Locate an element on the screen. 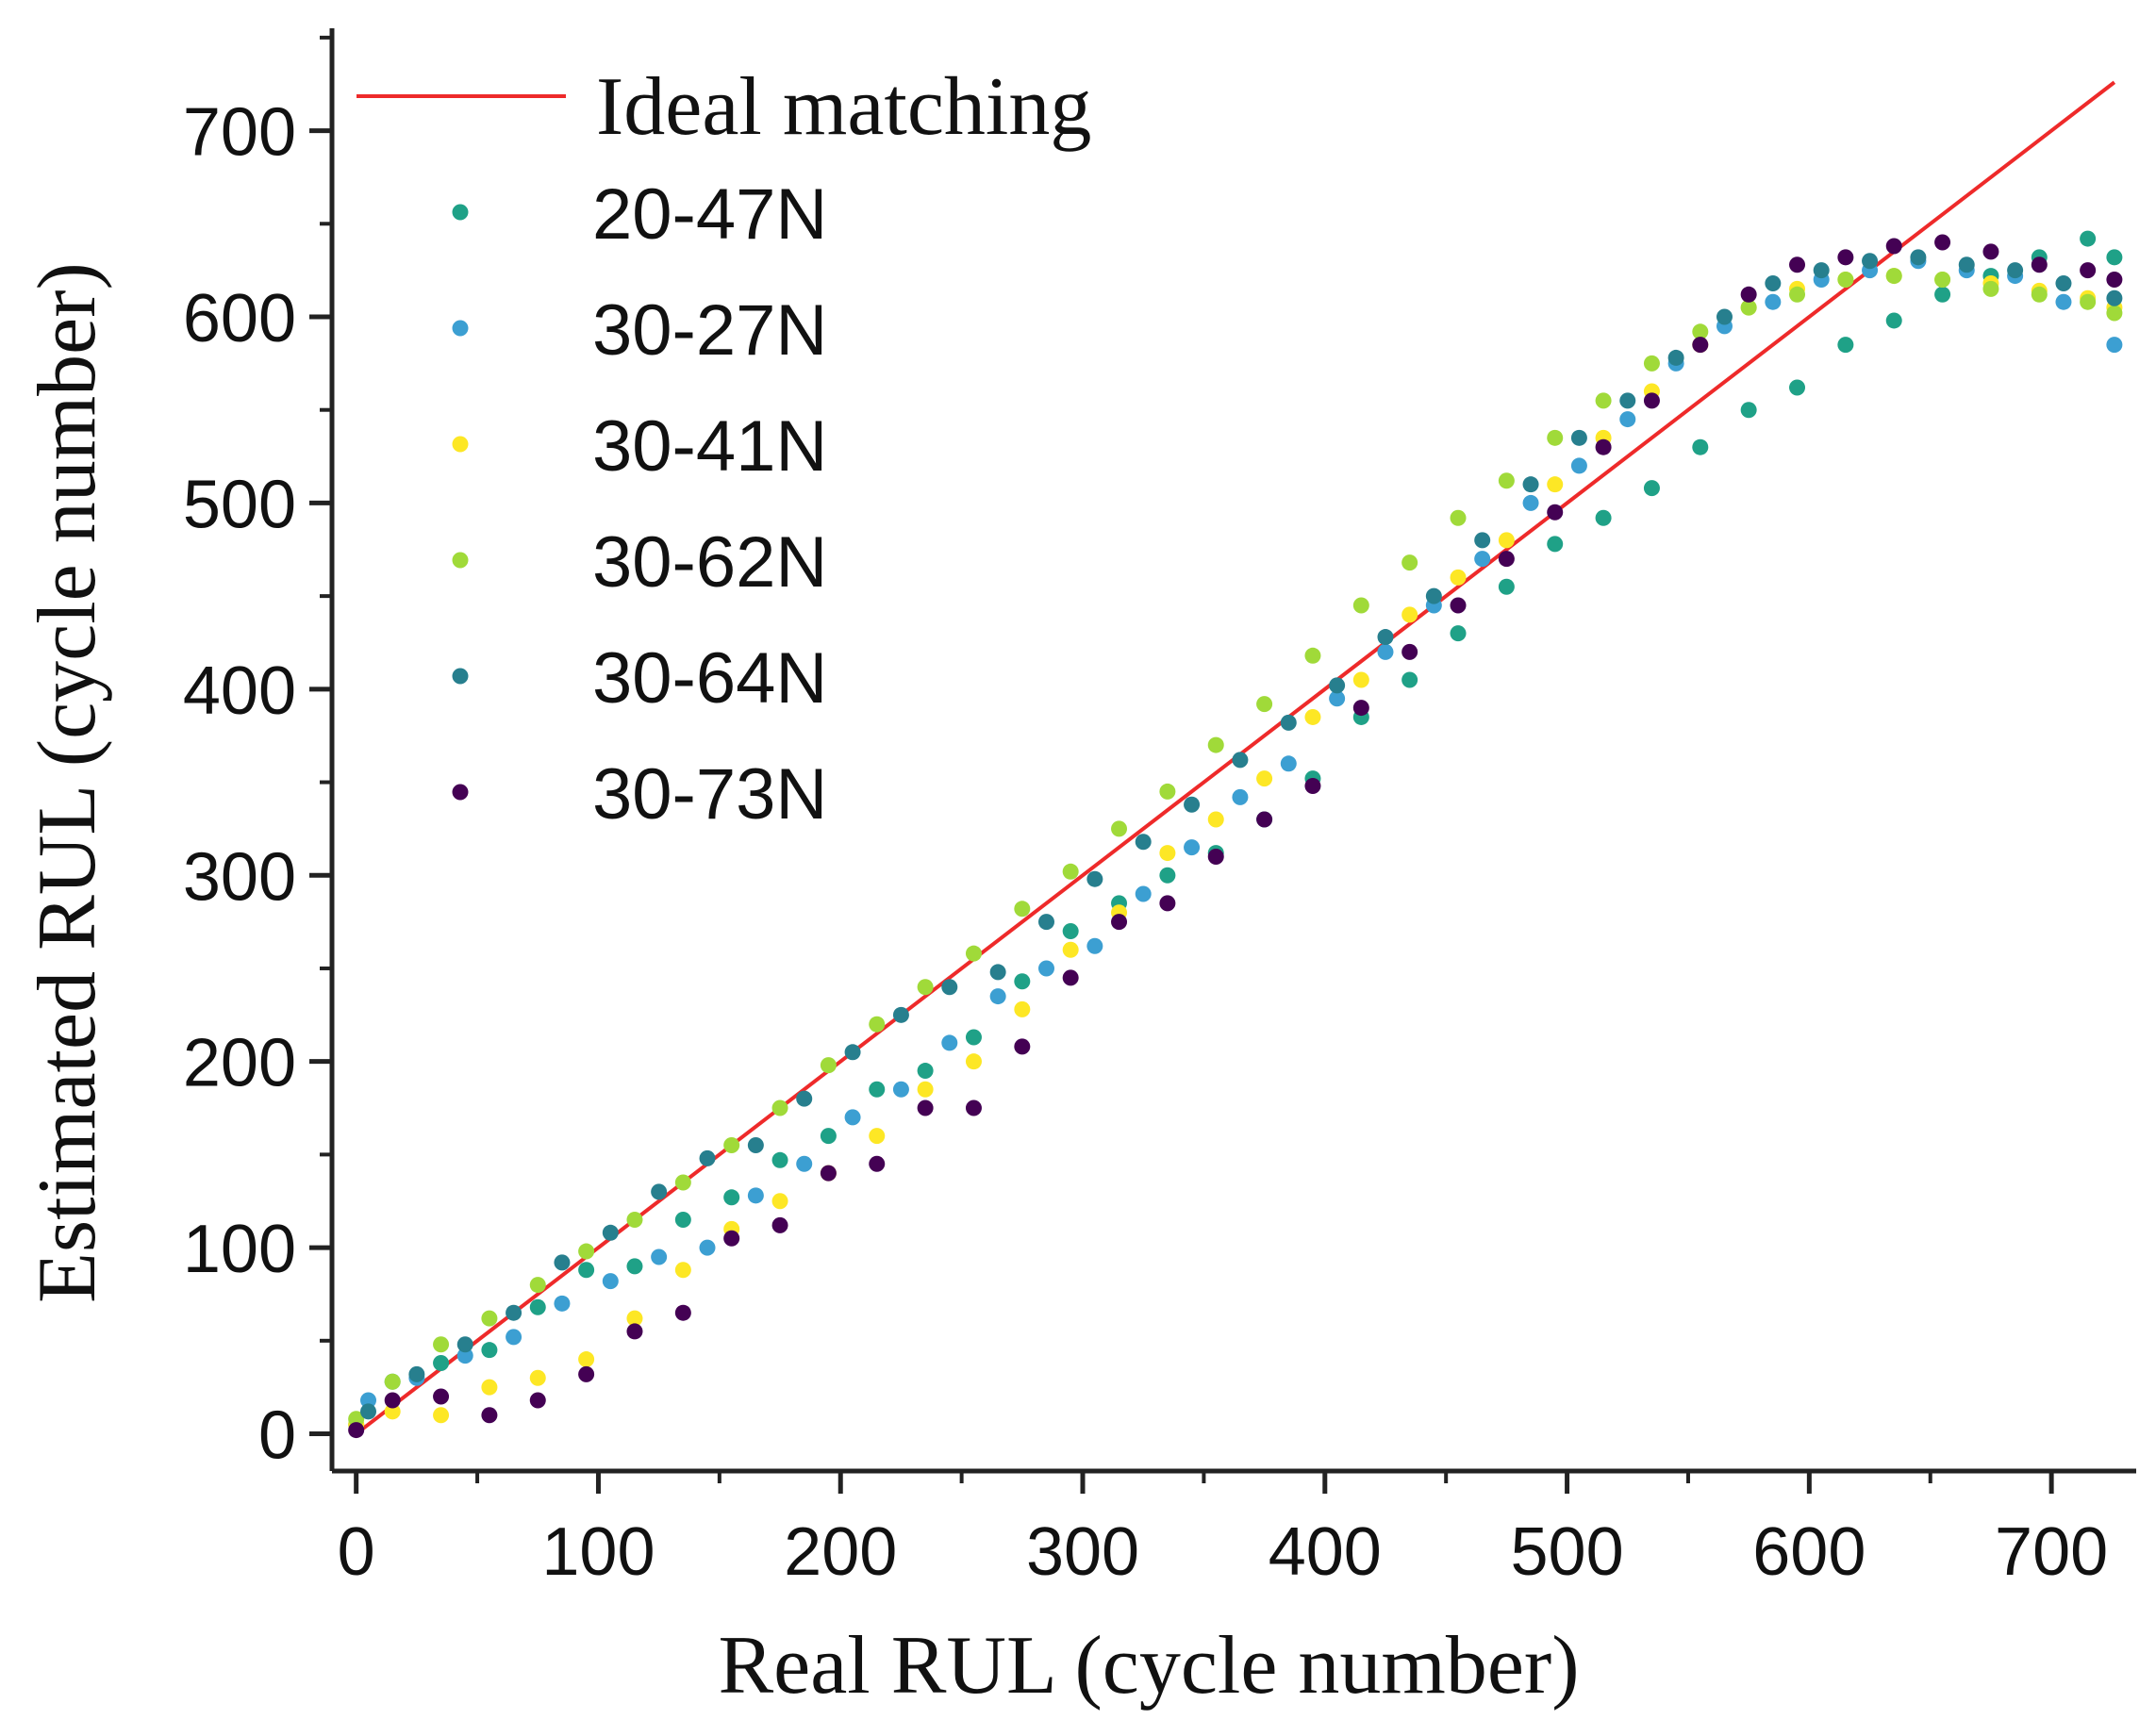  y-tick-label: 300 is located at coordinates (239, 877).